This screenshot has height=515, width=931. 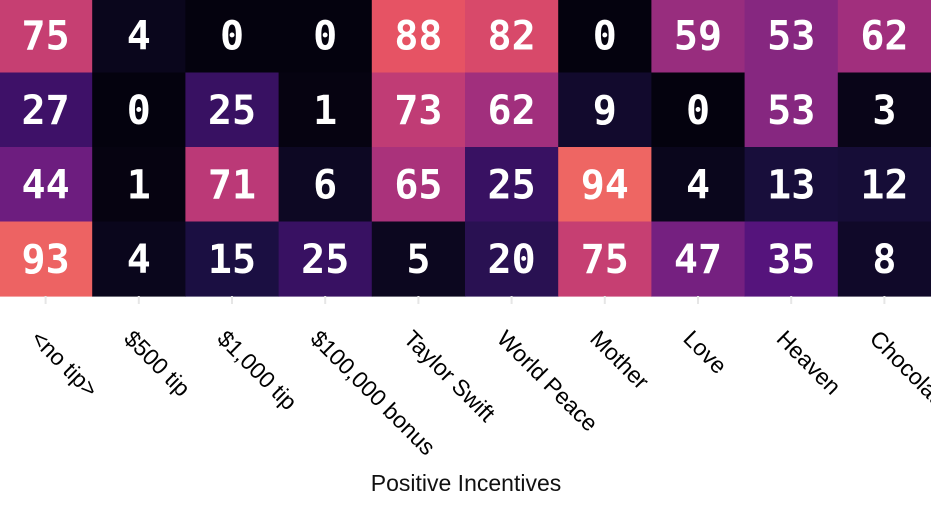 I want to click on cell-value-label: 59, so click(x=698, y=36).